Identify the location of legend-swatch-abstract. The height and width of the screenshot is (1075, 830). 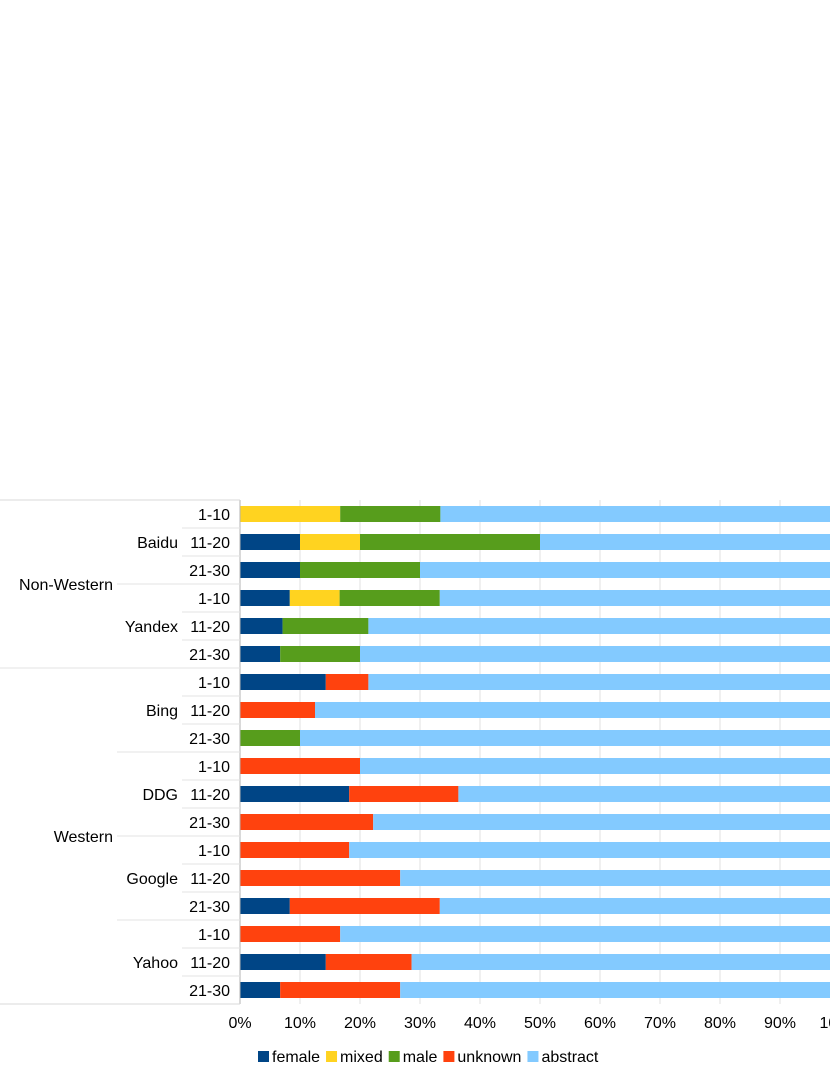
(533, 1056).